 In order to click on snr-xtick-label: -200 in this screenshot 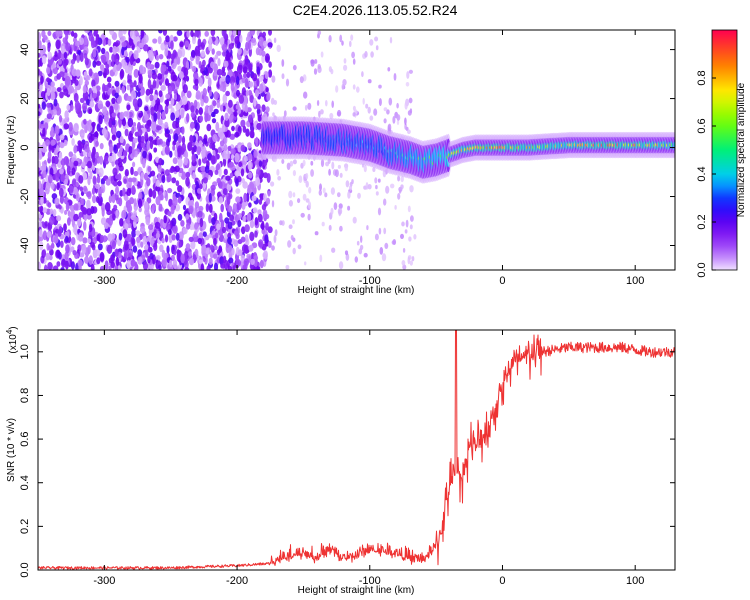, I will do `click(237, 581)`.